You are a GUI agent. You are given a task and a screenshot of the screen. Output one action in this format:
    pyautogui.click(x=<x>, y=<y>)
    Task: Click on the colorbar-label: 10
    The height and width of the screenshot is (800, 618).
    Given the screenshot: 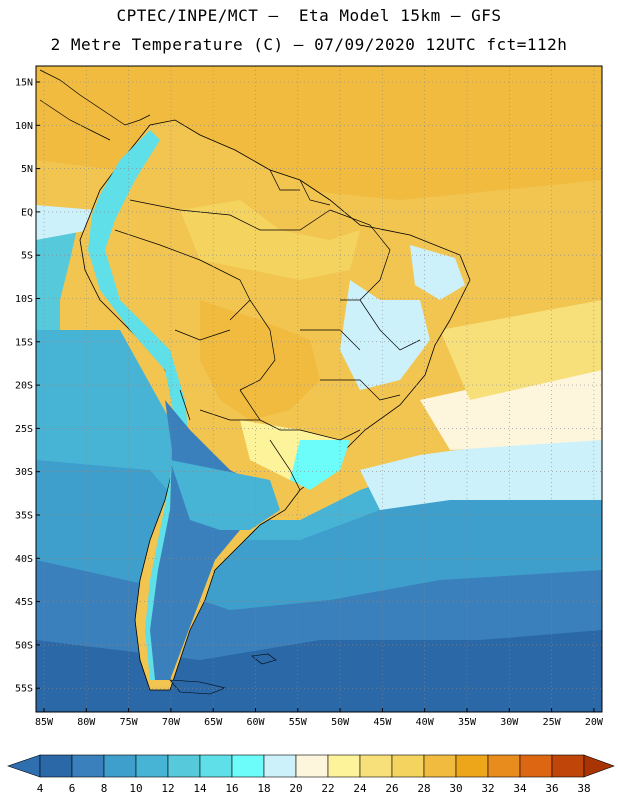 What is the action you would take?
    pyautogui.click(x=135, y=788)
    